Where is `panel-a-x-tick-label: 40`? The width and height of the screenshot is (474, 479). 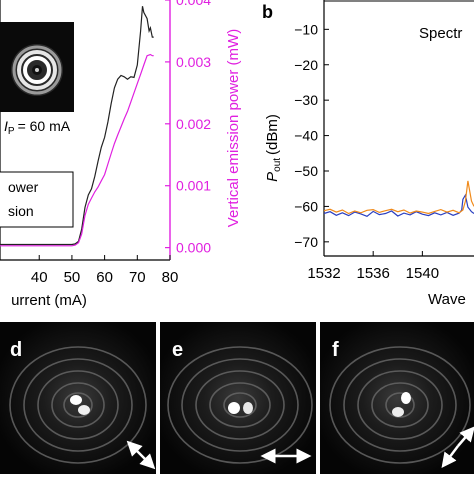 panel-a-x-tick-label: 40 is located at coordinates (39, 277).